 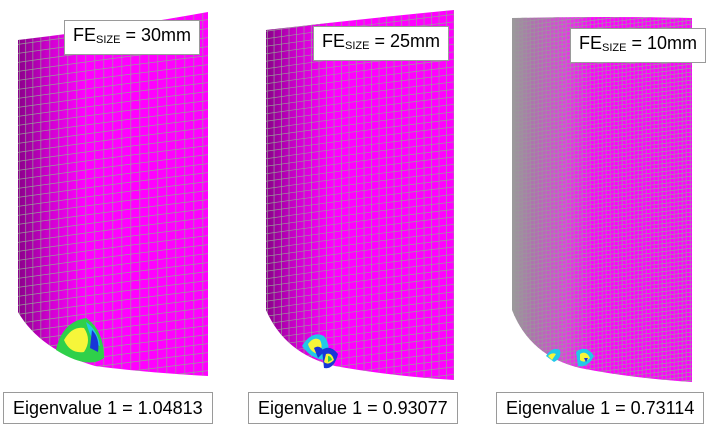 What do you see at coordinates (638, 45) in the screenshot?
I see `fe-size-label: FESIZE = 10mm` at bounding box center [638, 45].